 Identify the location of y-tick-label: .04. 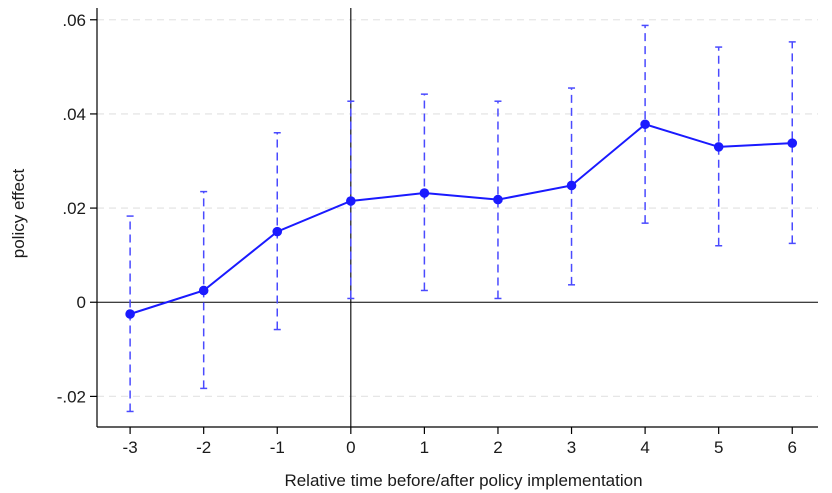
(74, 114).